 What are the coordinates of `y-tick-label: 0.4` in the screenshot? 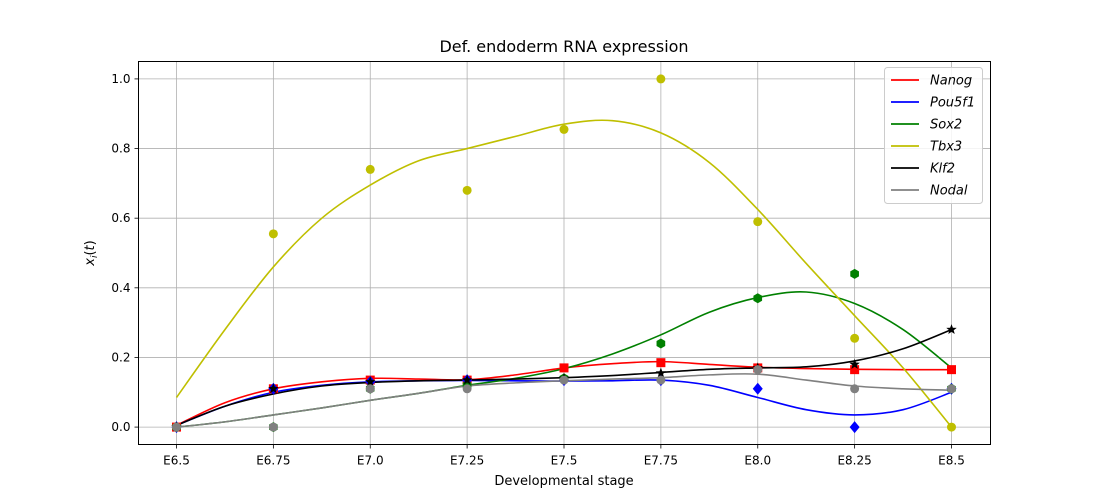 It's located at (120, 288).